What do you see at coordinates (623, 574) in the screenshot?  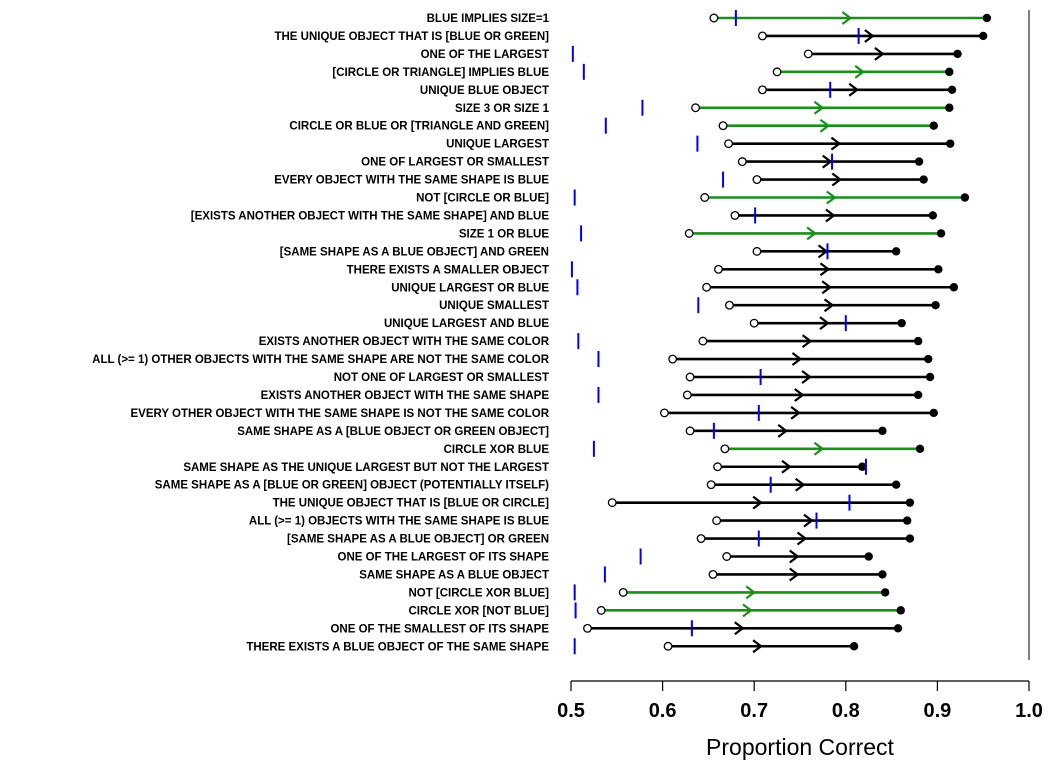 I see `row-31: SAME SHAPE AS A BLUE OBJECT` at bounding box center [623, 574].